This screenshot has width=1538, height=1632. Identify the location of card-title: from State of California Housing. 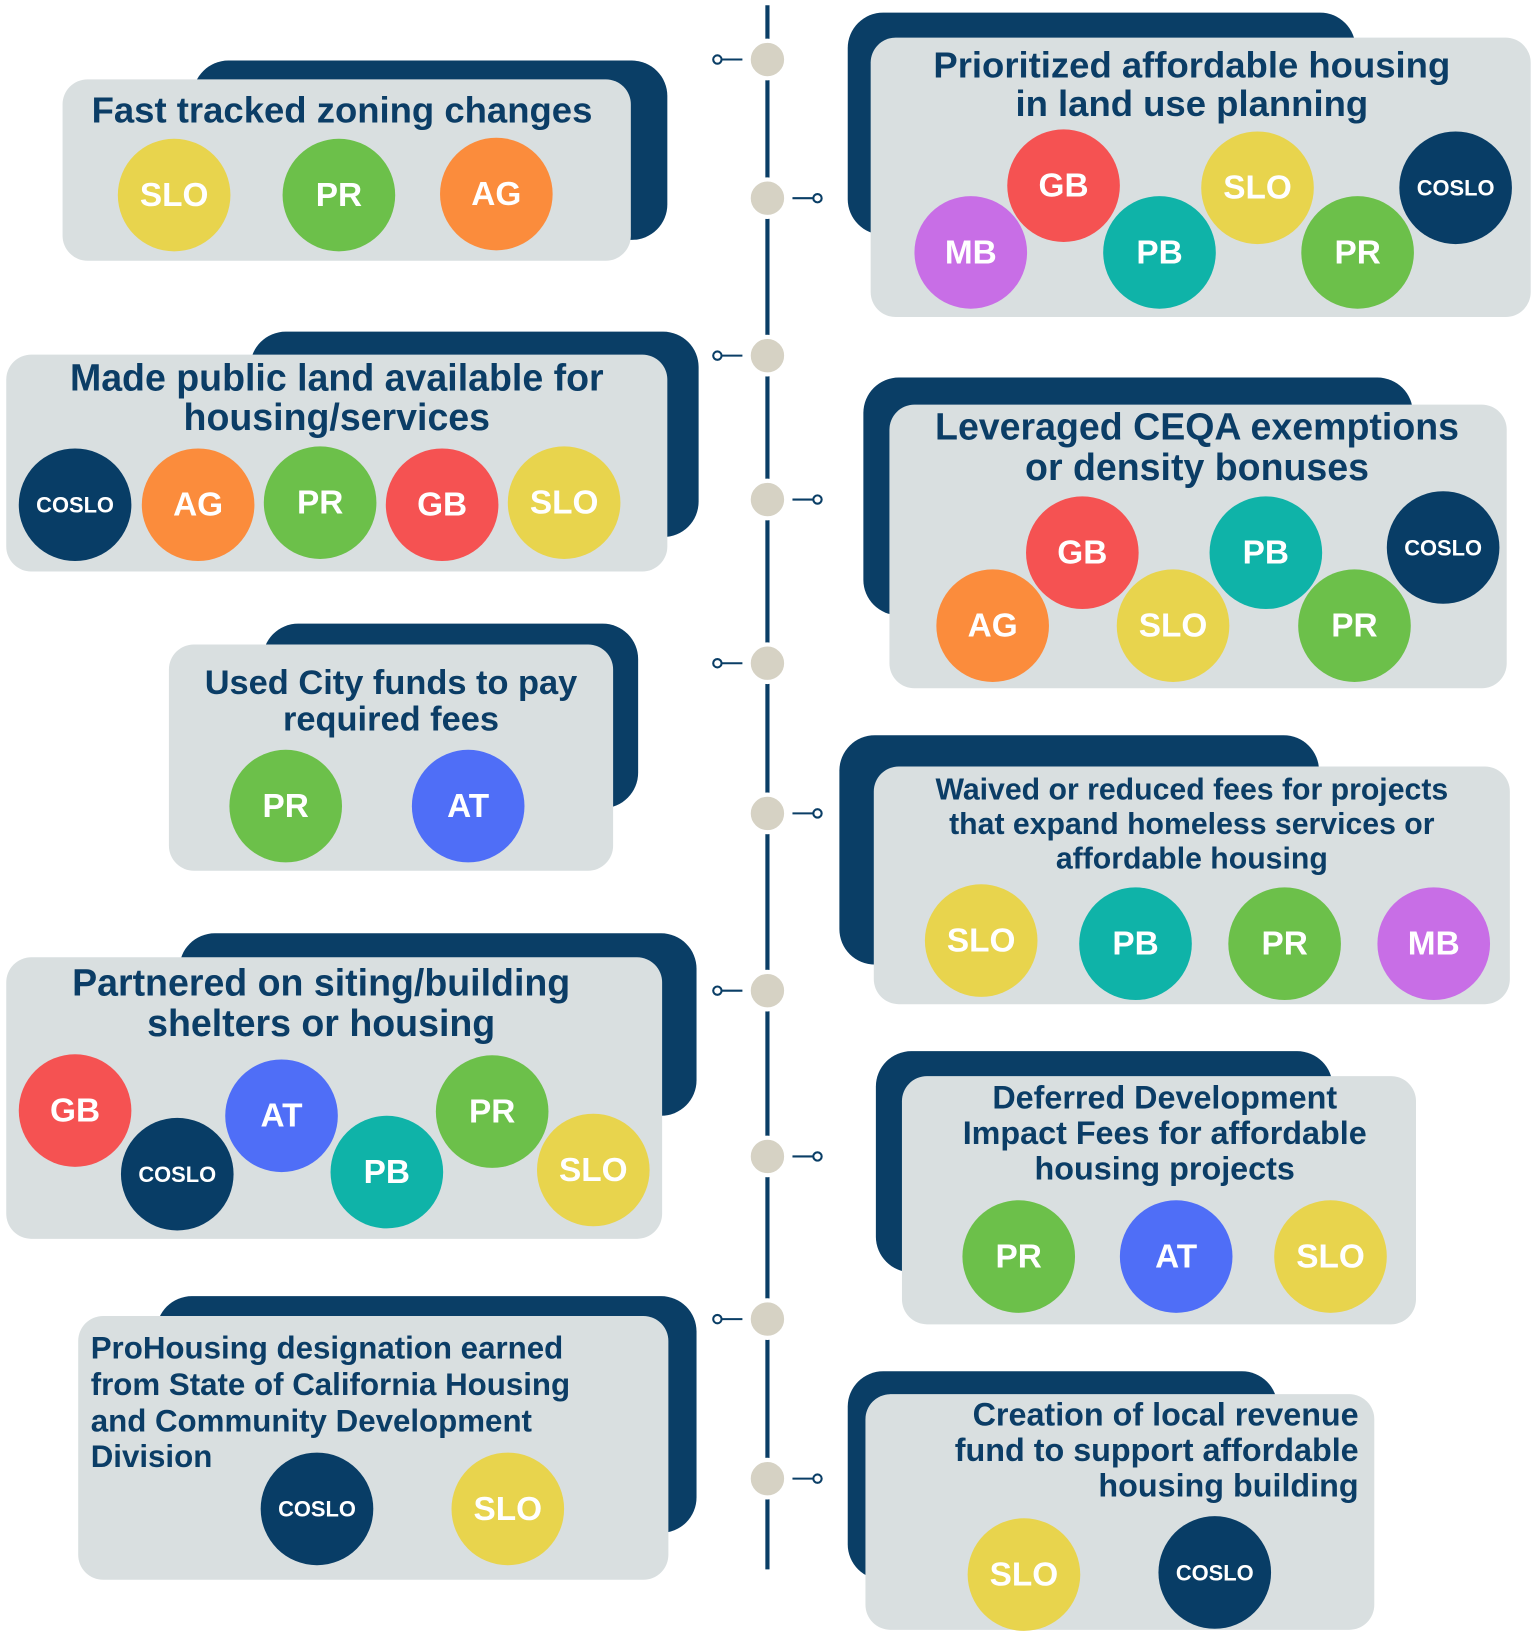
(330, 1384).